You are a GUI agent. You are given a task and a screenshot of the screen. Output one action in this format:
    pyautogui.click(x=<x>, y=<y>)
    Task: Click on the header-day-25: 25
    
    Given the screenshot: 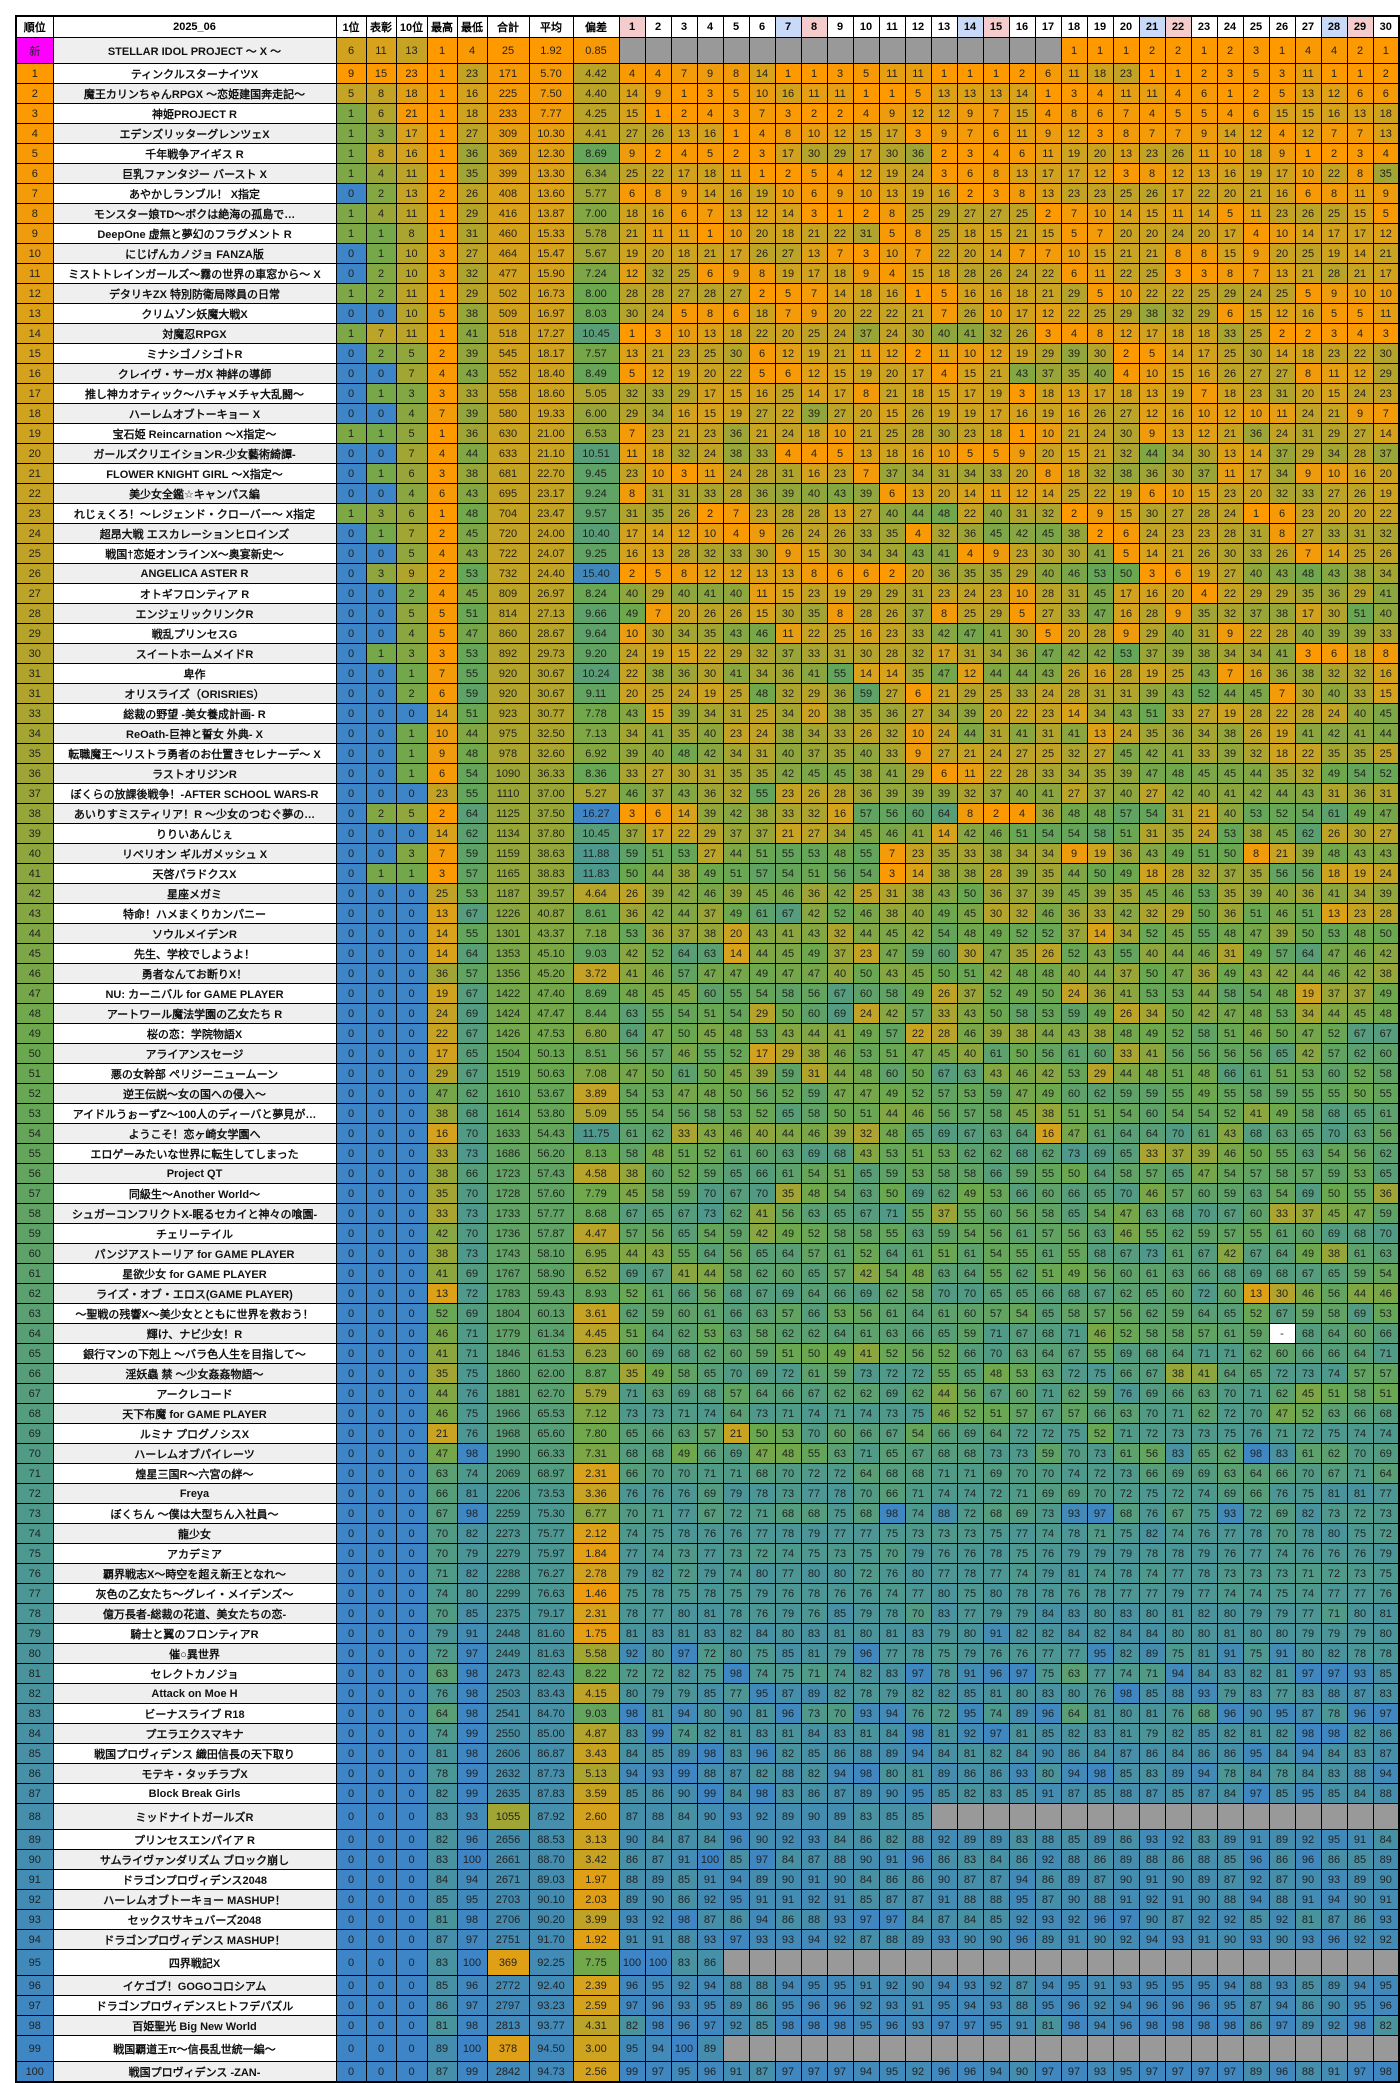 What is the action you would take?
    pyautogui.click(x=1256, y=26)
    